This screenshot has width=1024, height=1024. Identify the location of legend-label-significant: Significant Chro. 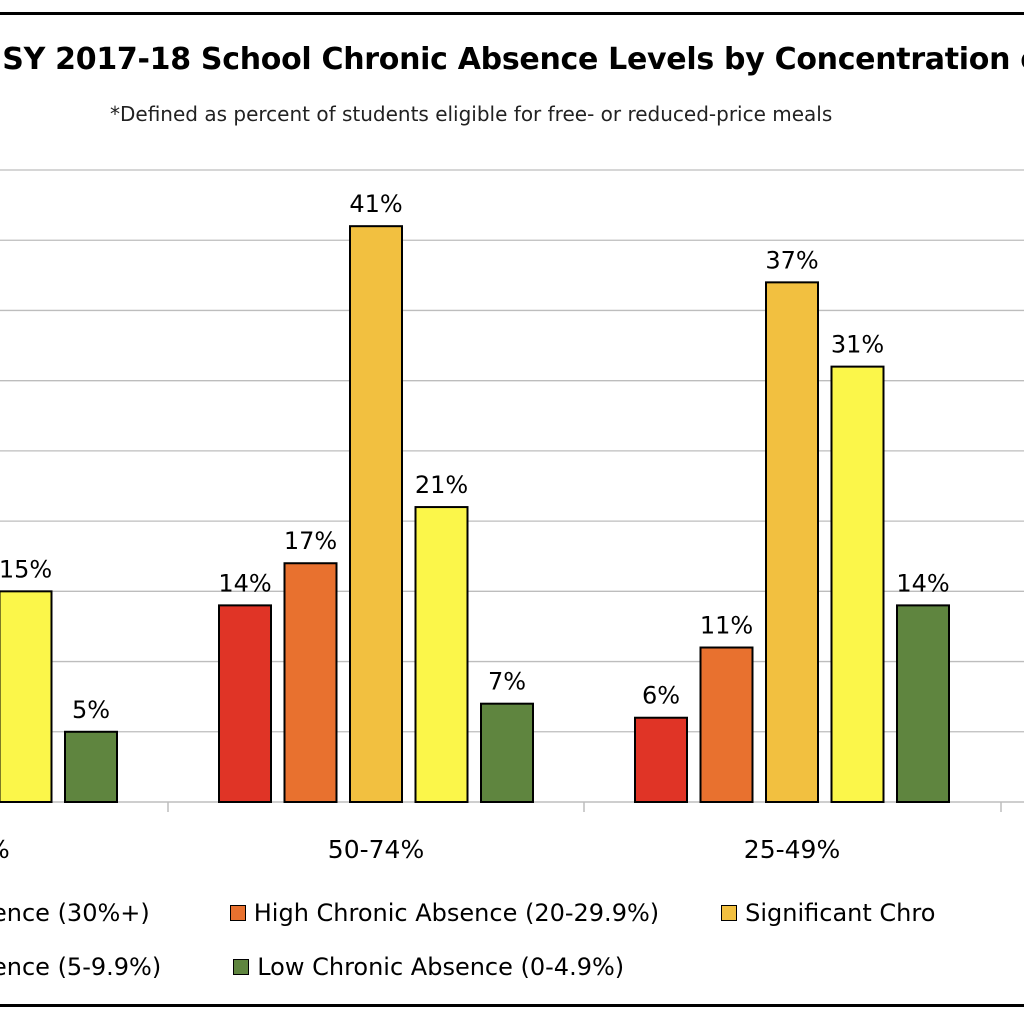
(840, 913).